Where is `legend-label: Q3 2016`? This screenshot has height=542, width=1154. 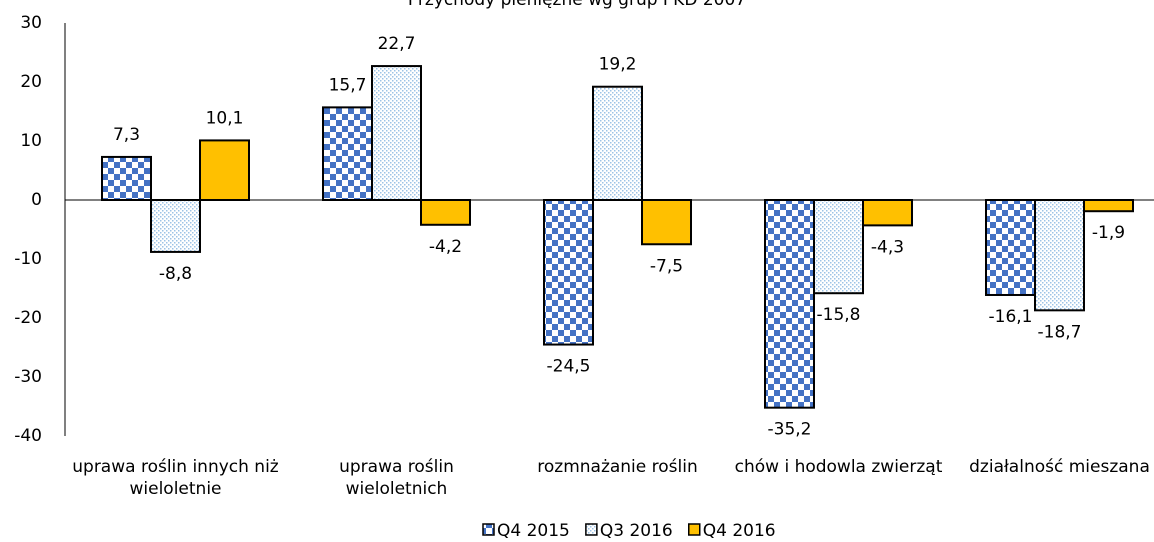
legend-label: Q3 2016 is located at coordinates (636, 531).